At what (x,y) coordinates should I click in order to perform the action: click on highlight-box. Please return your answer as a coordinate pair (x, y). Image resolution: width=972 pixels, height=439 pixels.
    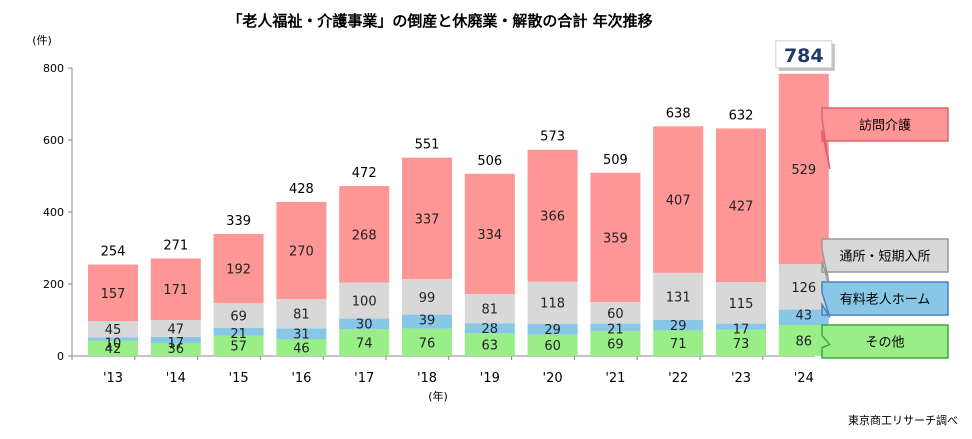
    Looking at the image, I should click on (804, 54).